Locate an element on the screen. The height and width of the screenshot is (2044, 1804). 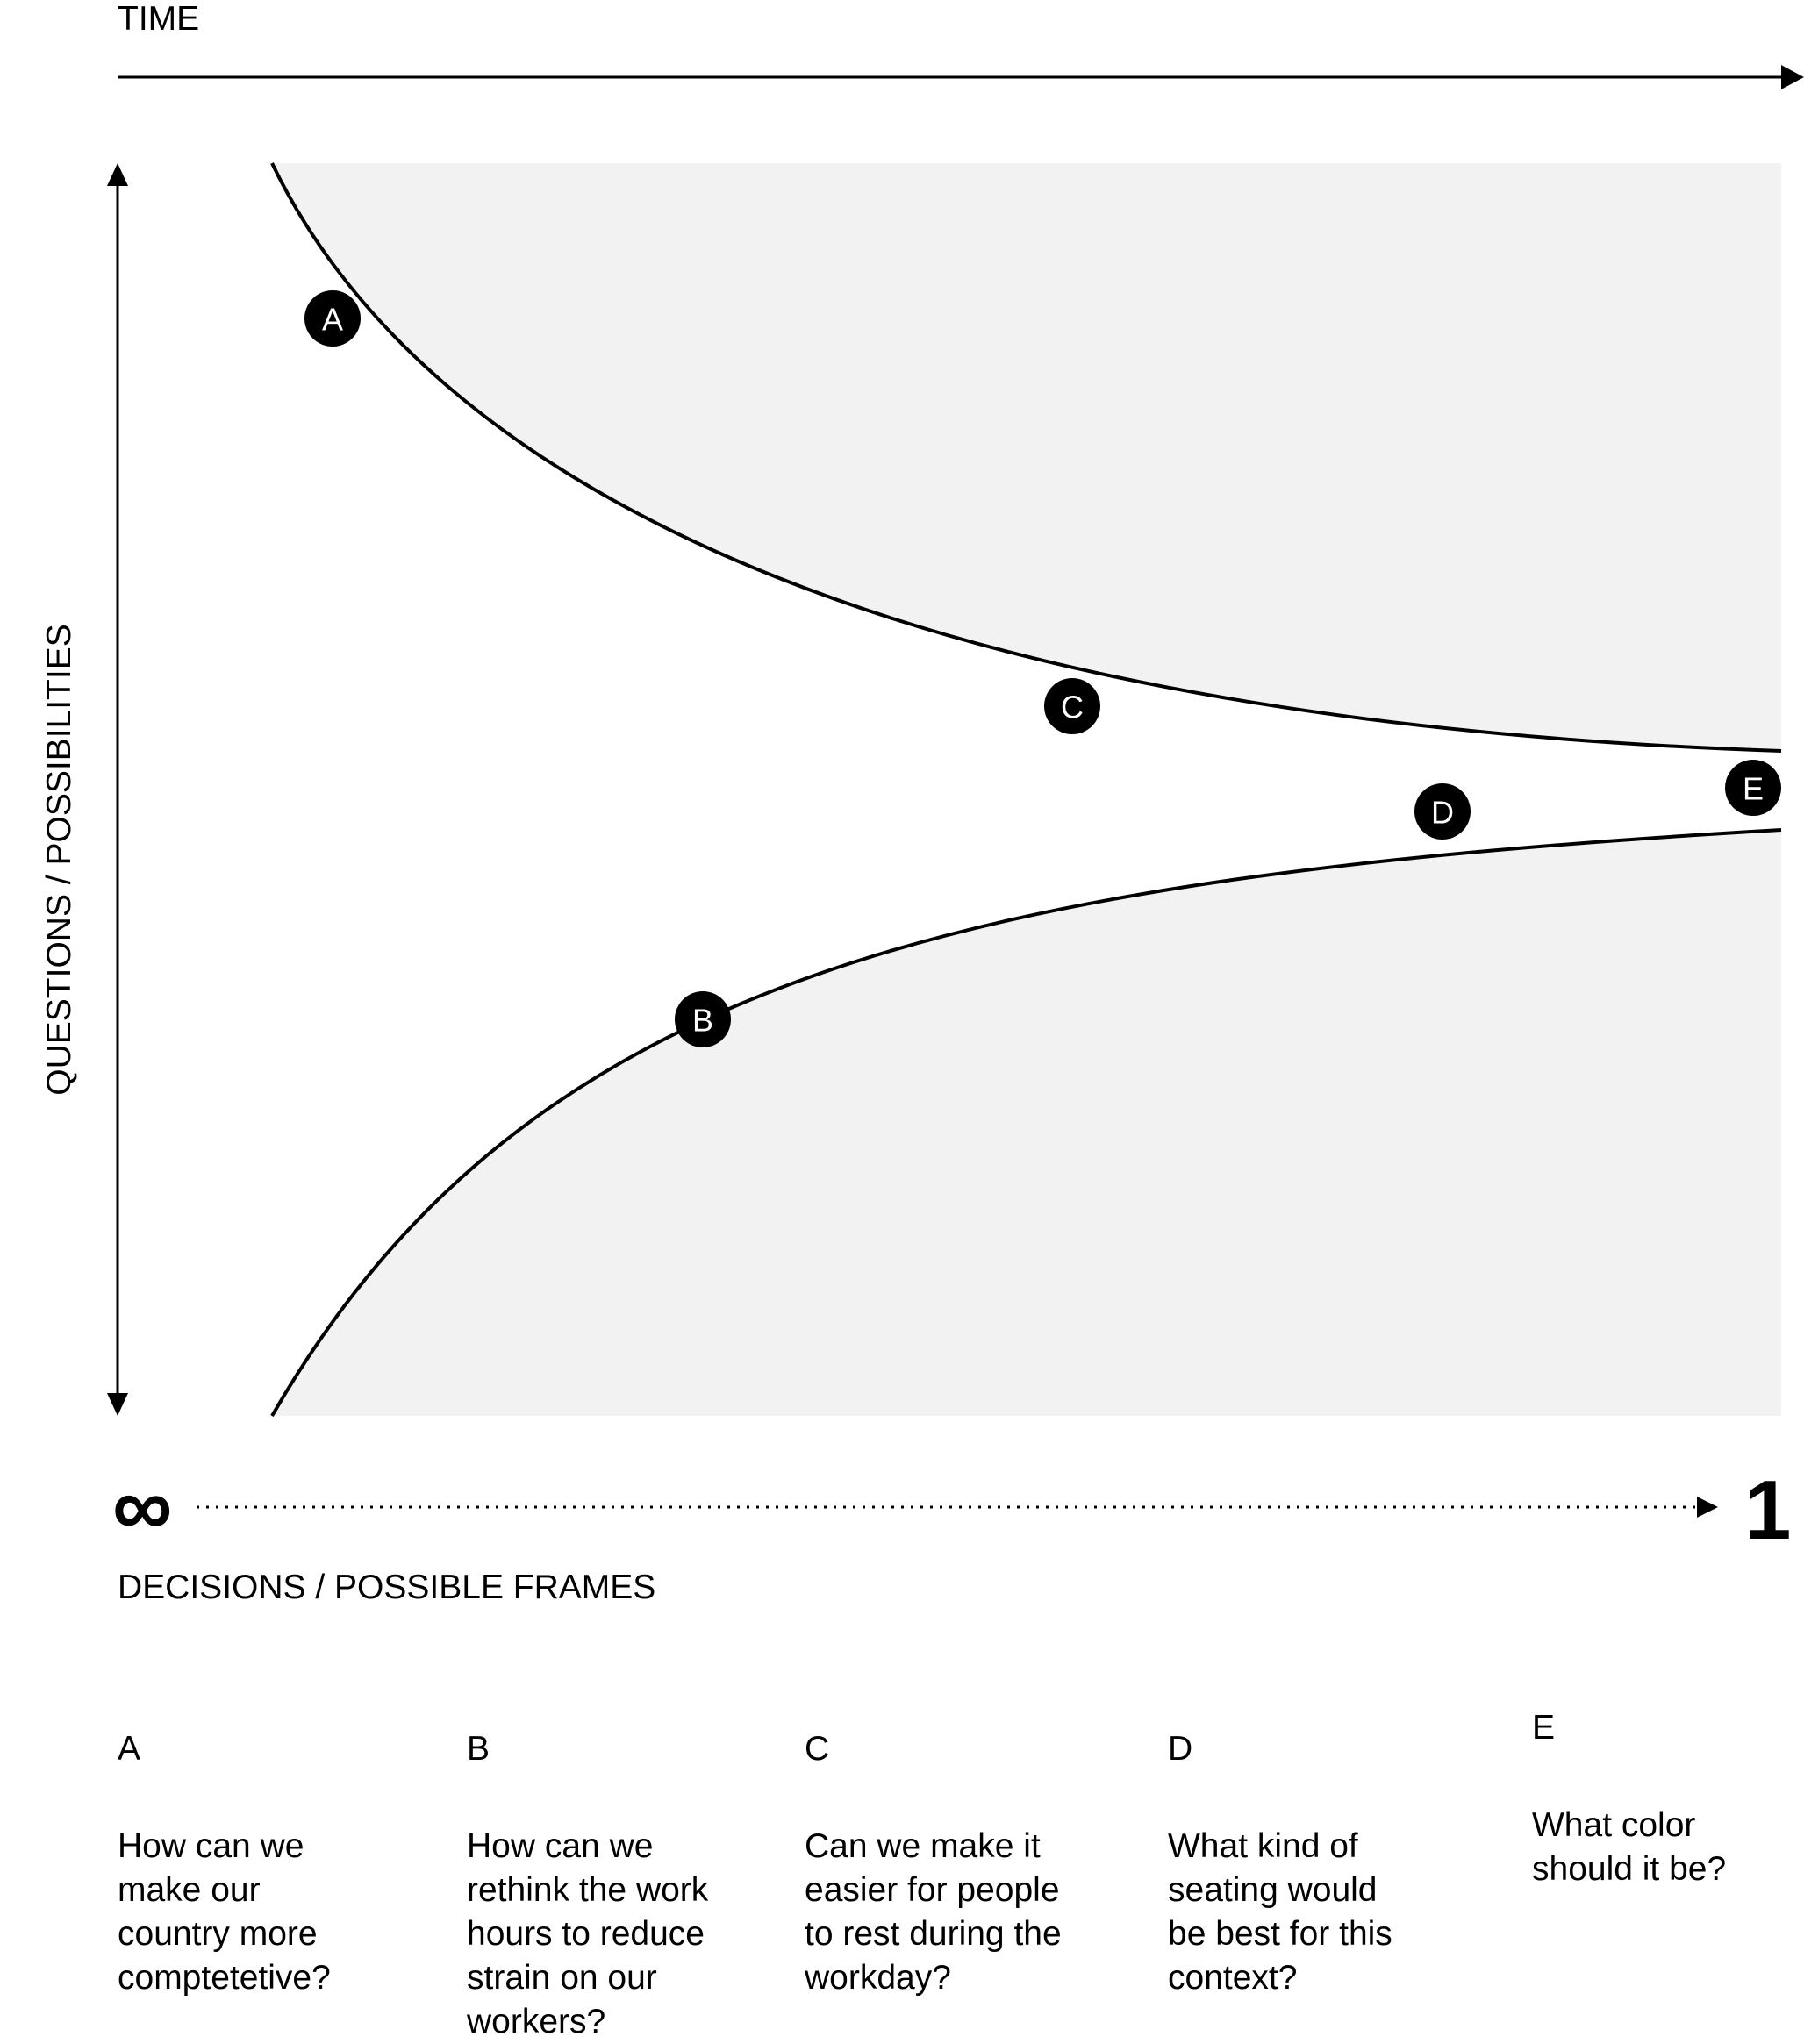
infinity-symbol: ∞ is located at coordinates (142, 1507).